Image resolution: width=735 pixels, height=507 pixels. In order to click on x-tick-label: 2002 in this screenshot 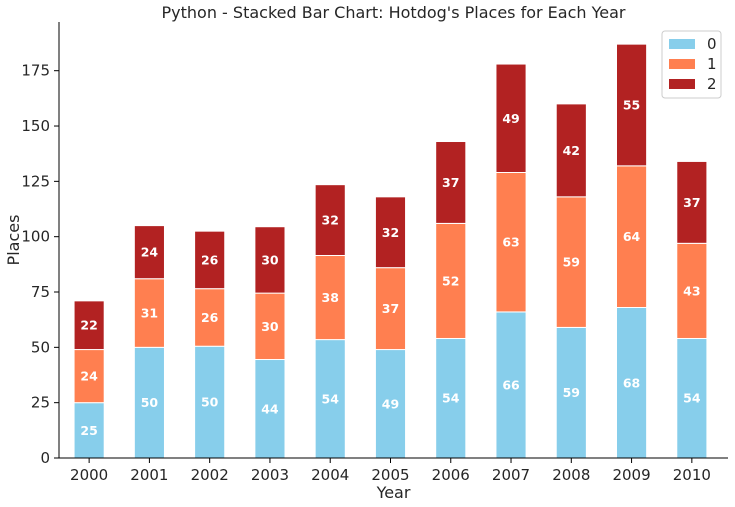, I will do `click(210, 475)`.